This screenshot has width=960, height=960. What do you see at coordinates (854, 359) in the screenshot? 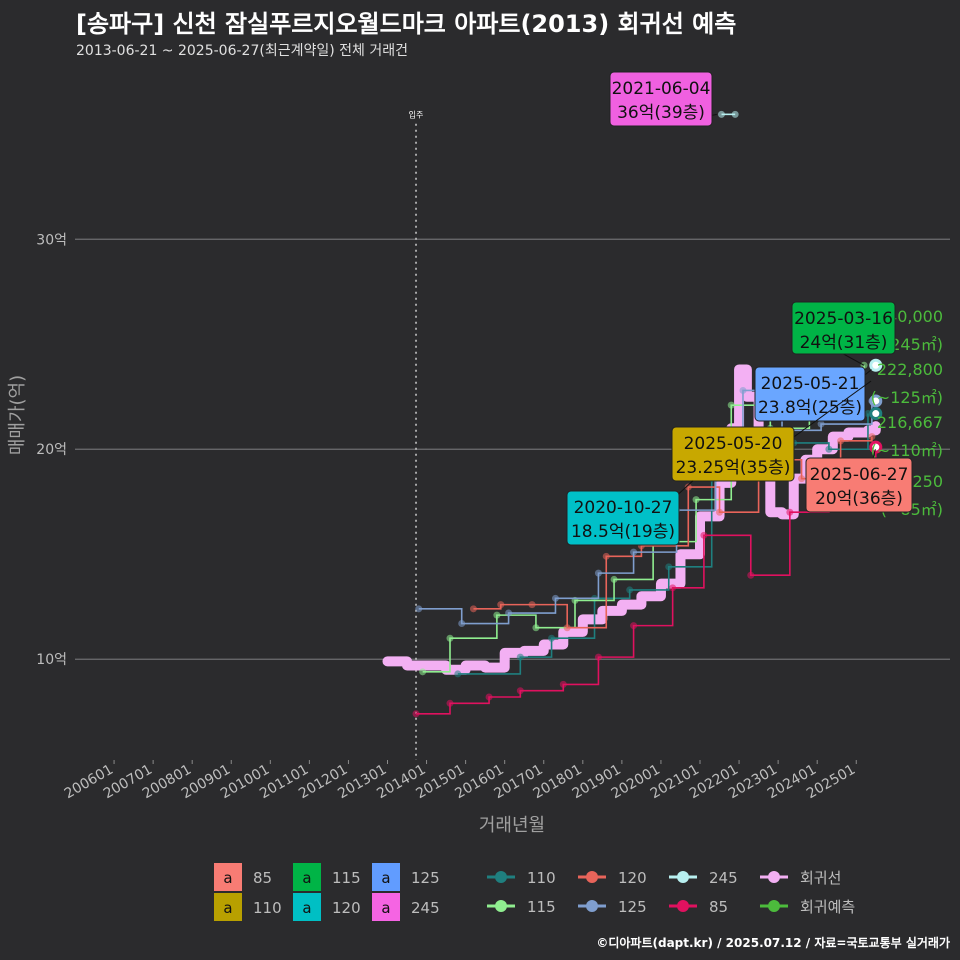
I see `callout-leader` at bounding box center [854, 359].